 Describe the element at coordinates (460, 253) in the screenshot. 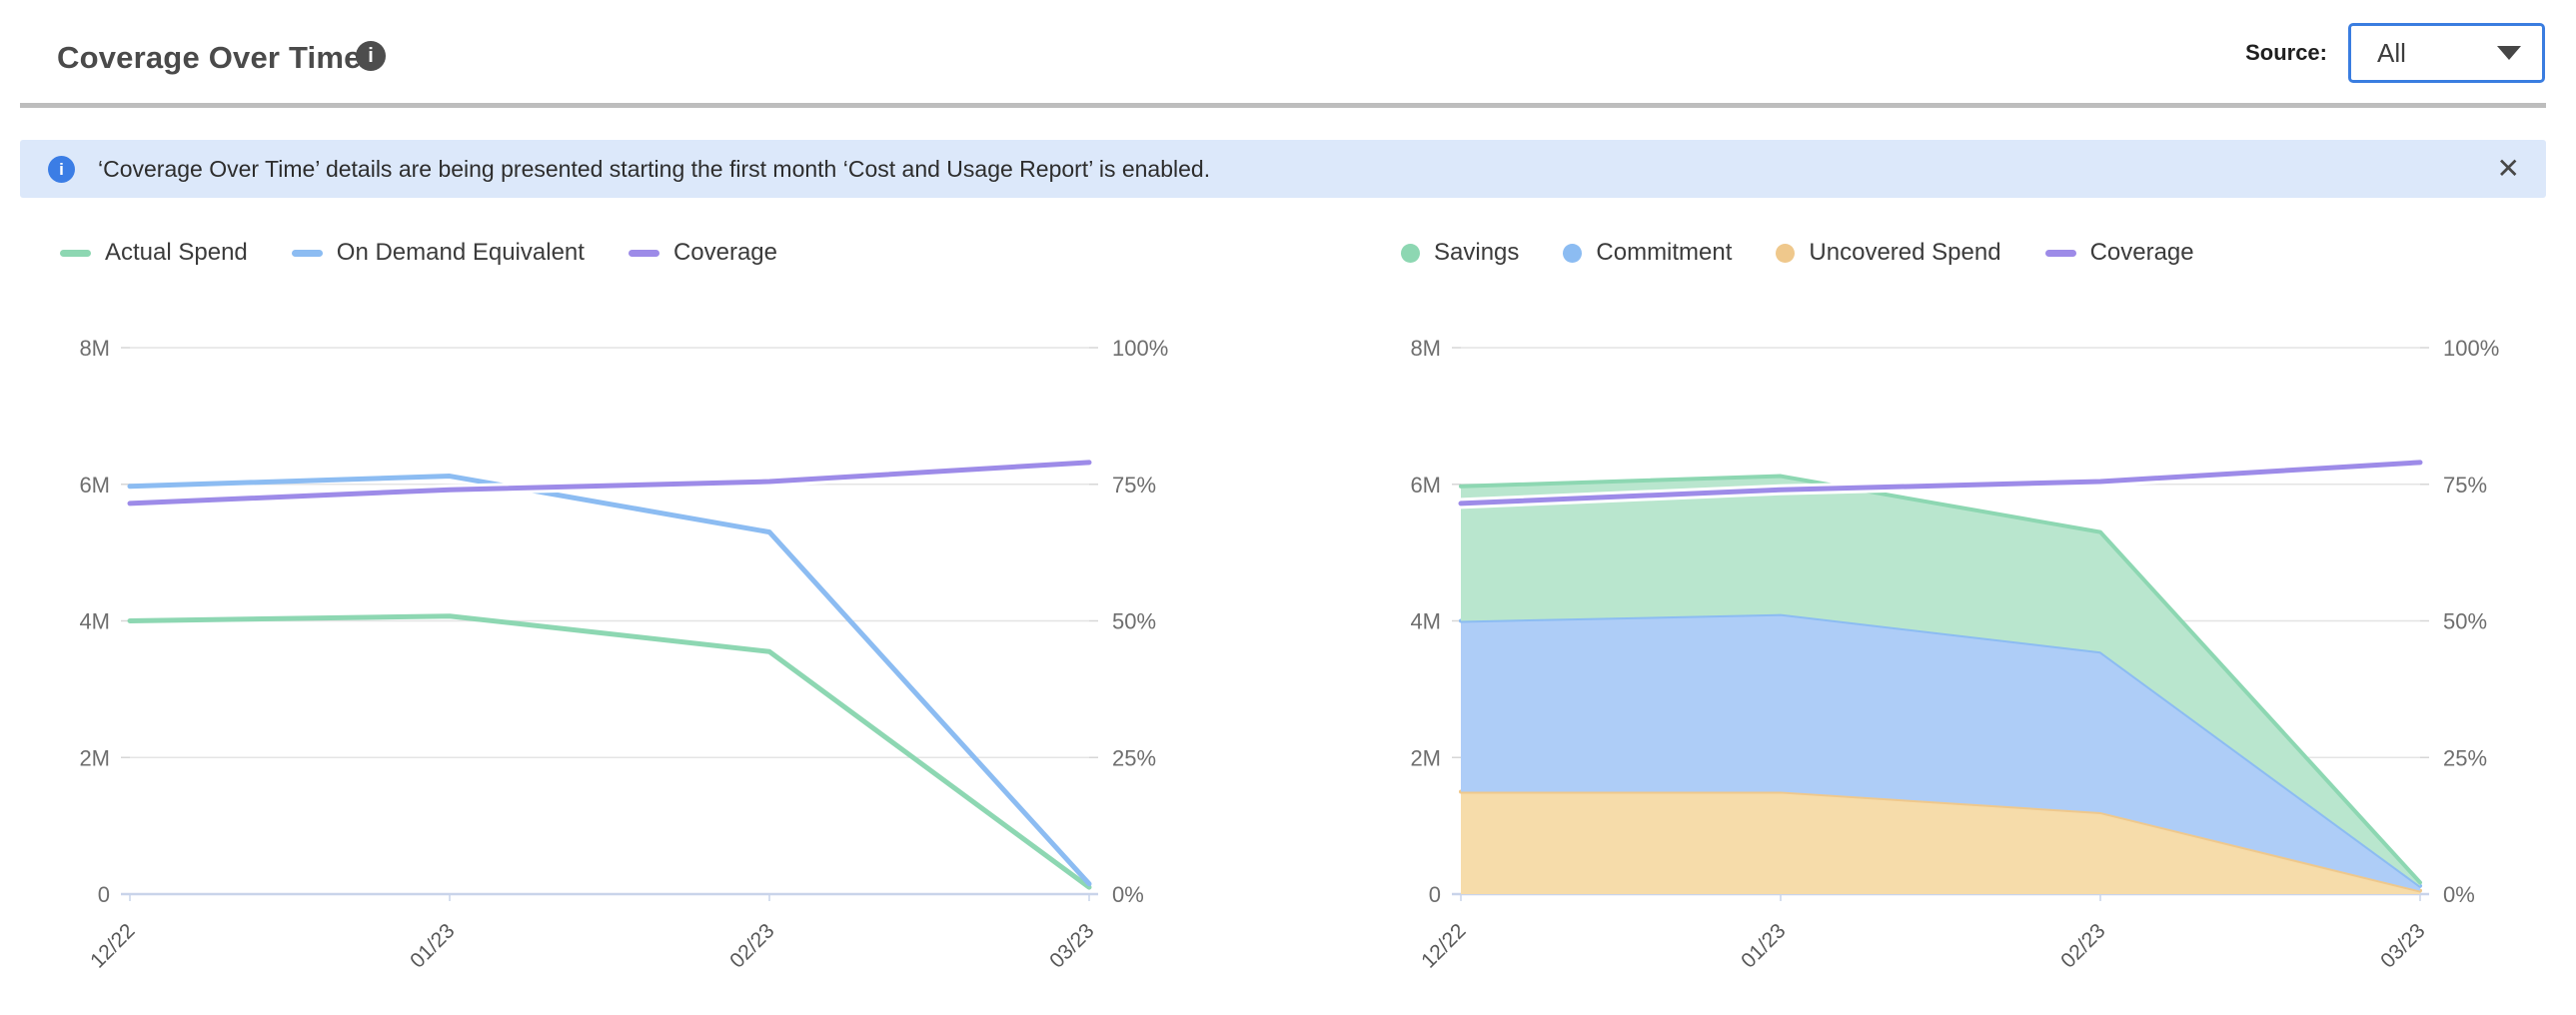

I see `legend-label-on-demand-equivalent: On Demand Equivalent` at that location.